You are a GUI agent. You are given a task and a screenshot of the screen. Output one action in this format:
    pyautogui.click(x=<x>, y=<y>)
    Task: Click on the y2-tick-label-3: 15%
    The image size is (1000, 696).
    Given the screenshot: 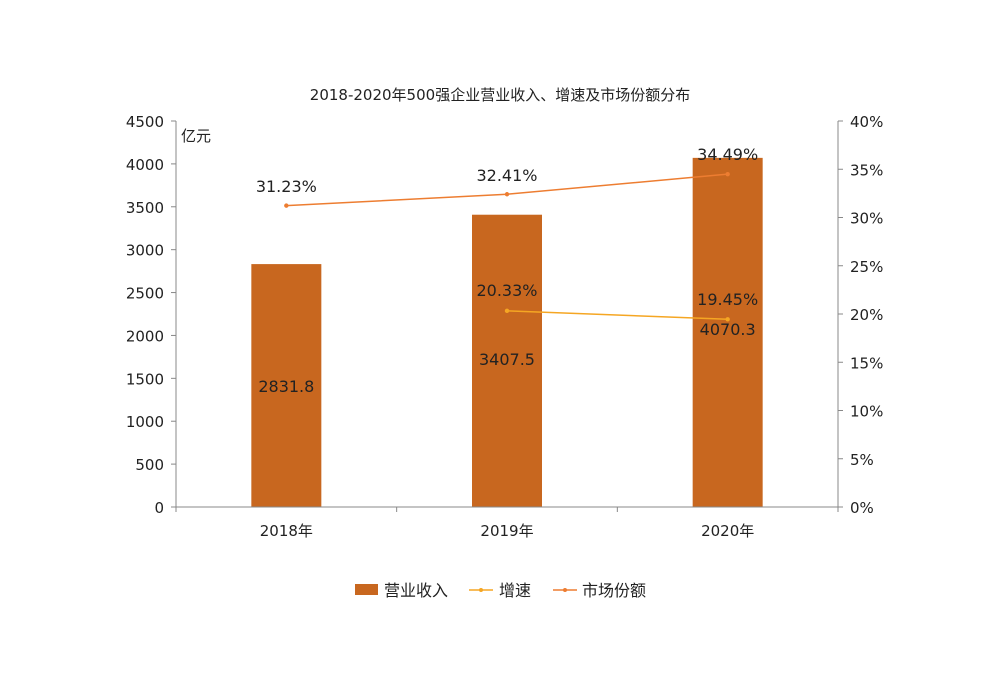 What is the action you would take?
    pyautogui.click(x=866, y=363)
    